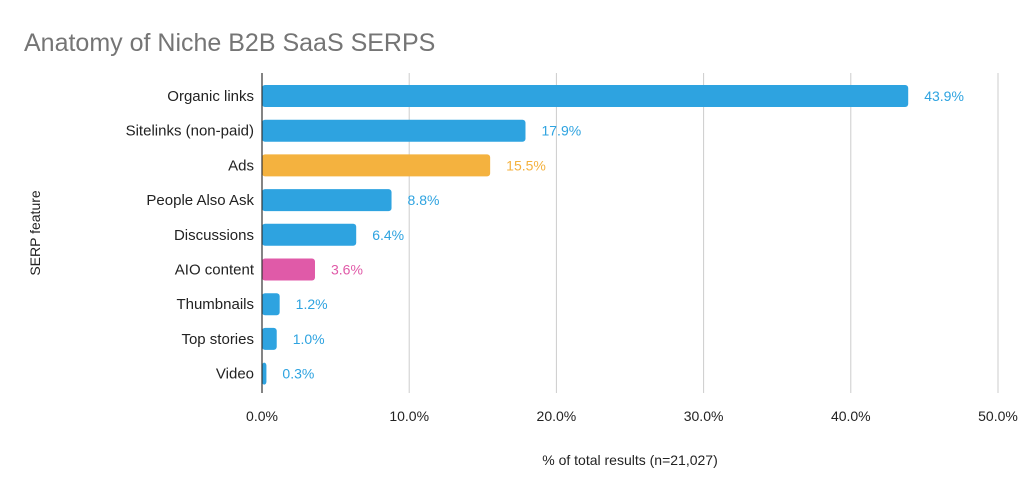  I want to click on category-label: Organic links, so click(210, 96).